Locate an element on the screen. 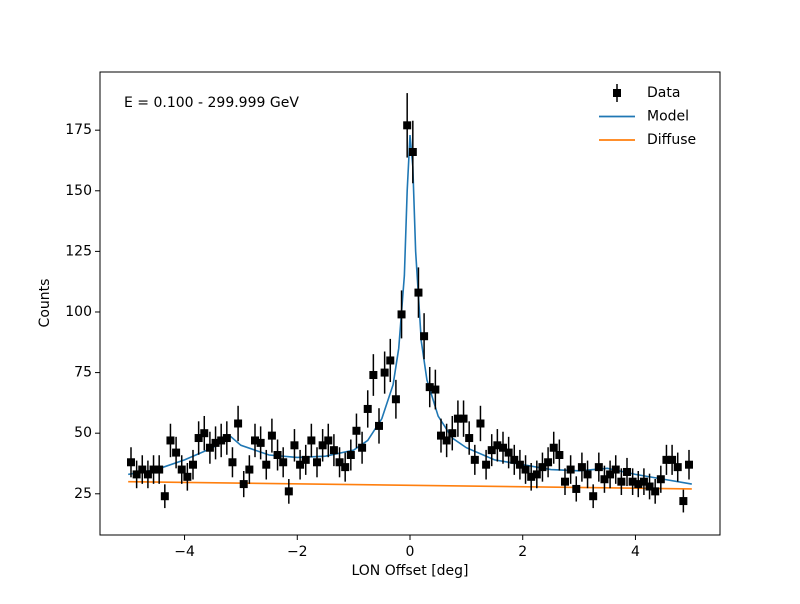 This screenshot has width=800, height=604. x-tick-label: 2 is located at coordinates (522, 552).